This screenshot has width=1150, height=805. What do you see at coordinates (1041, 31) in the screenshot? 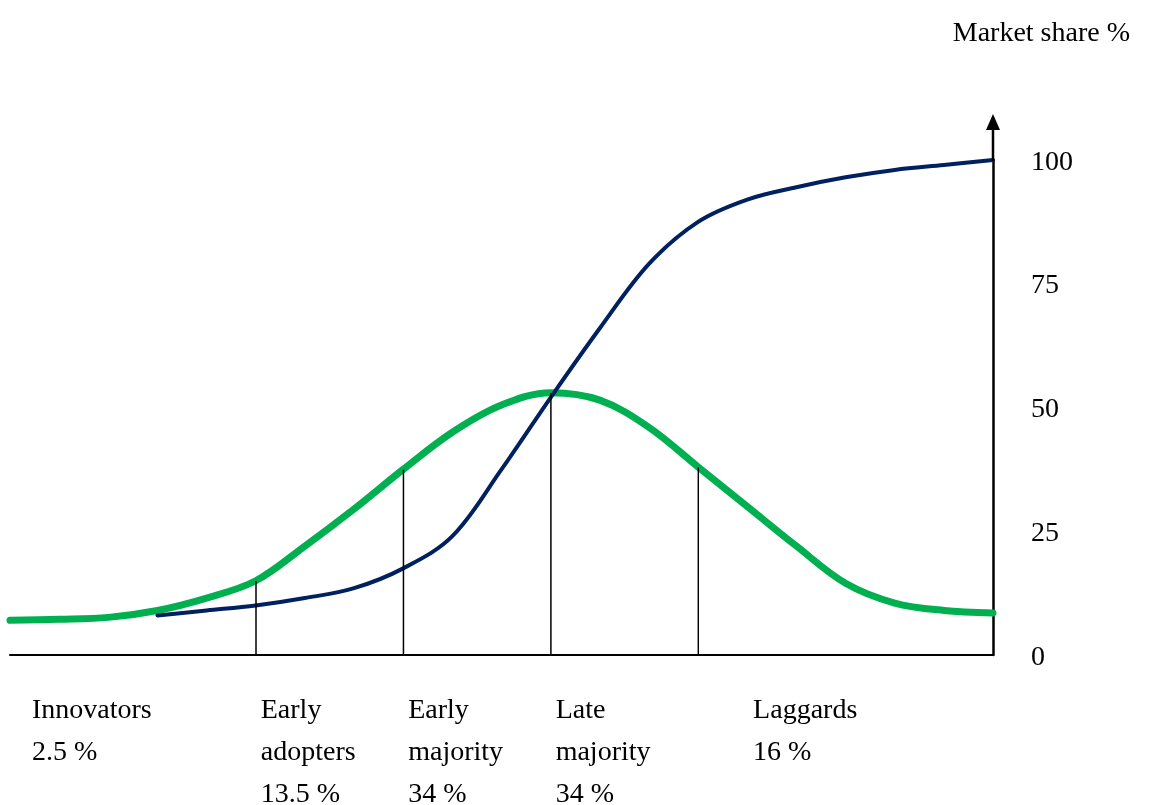
I see `y-axis-title: Market share %` at bounding box center [1041, 31].